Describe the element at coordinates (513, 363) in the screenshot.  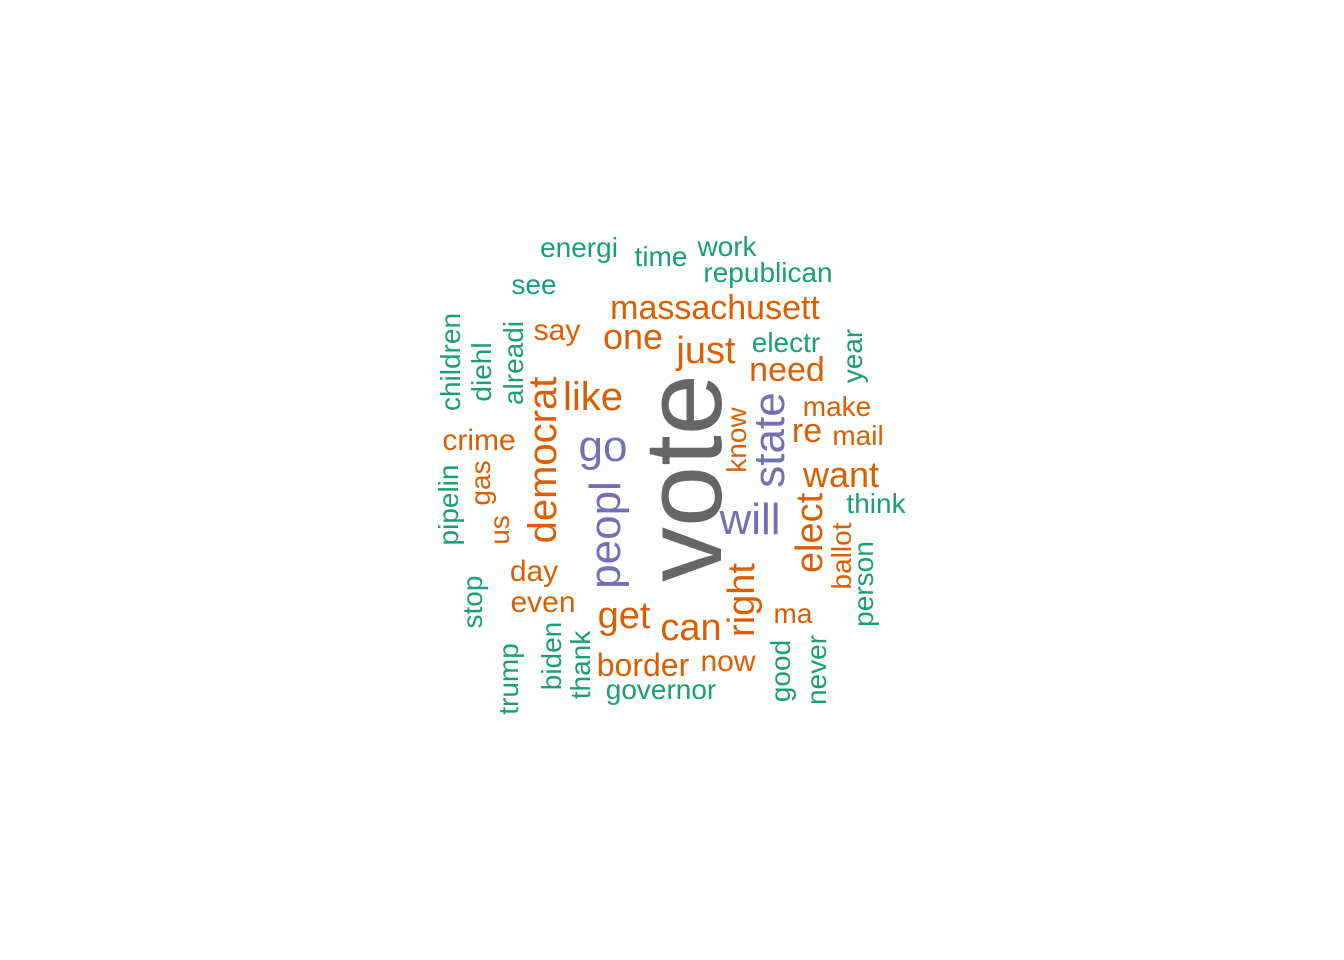
I see `word-alreadi: alreadi` at that location.